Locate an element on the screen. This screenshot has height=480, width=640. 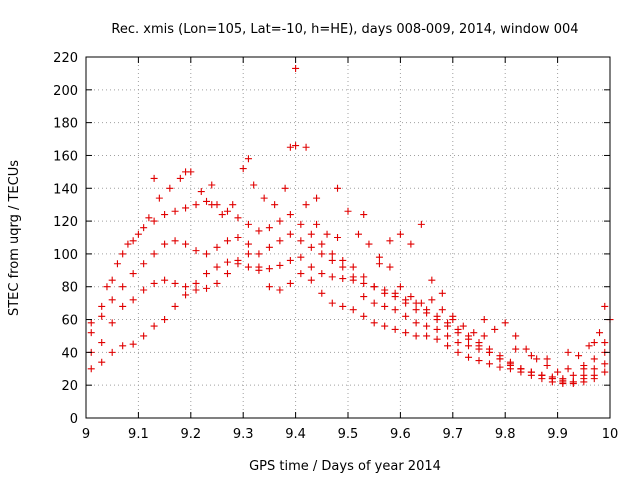
y-tick-label: 100 is located at coordinates (65, 255).